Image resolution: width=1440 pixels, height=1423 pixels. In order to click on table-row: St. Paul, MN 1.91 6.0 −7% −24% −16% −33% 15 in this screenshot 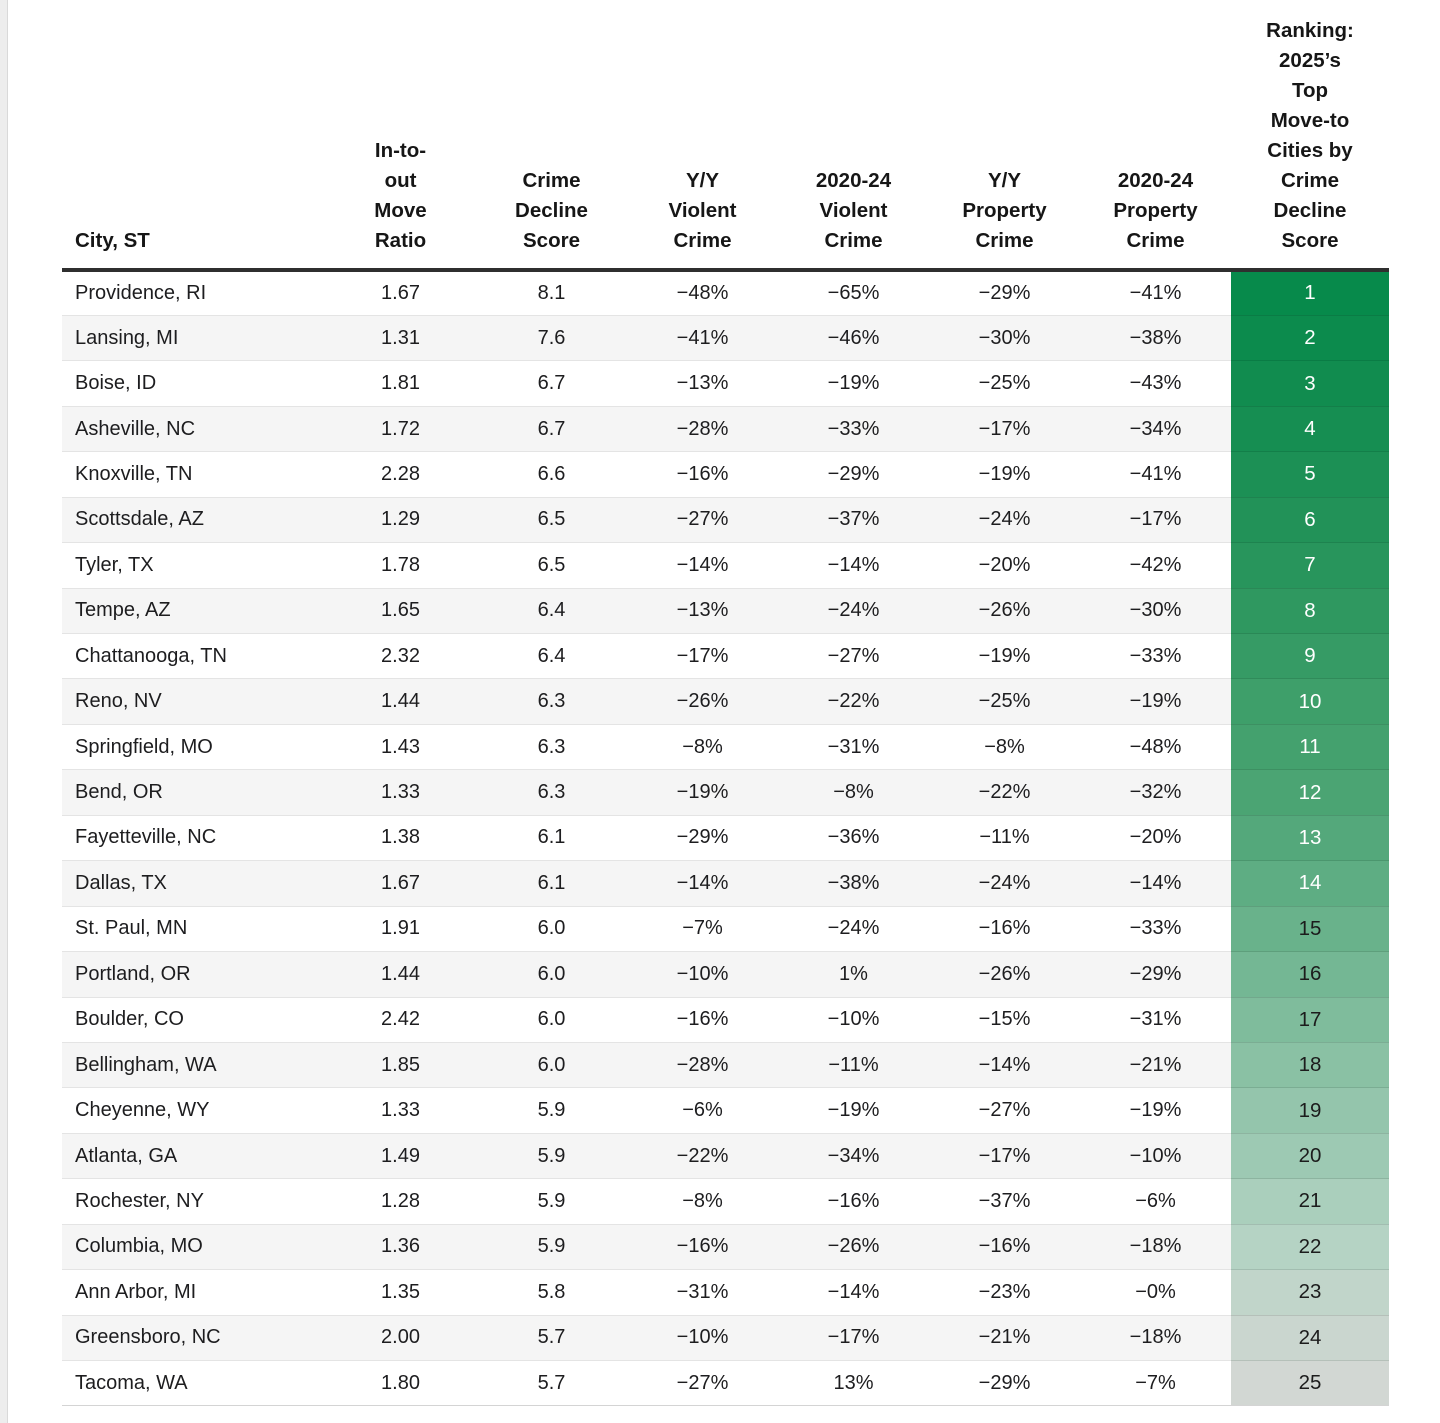, I will do `click(725, 928)`.